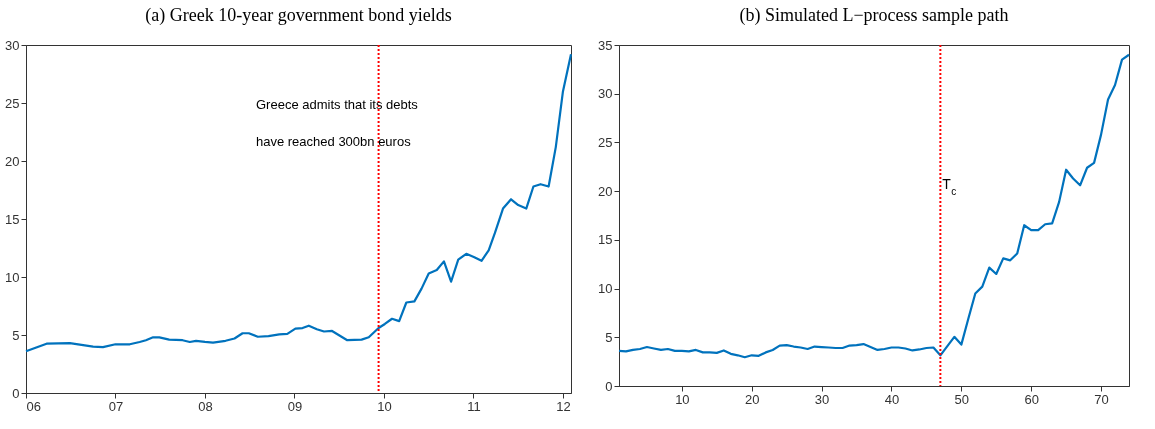 The width and height of the screenshot is (1155, 429). What do you see at coordinates (563, 406) in the screenshot?
I see `x-tick-label: 12` at bounding box center [563, 406].